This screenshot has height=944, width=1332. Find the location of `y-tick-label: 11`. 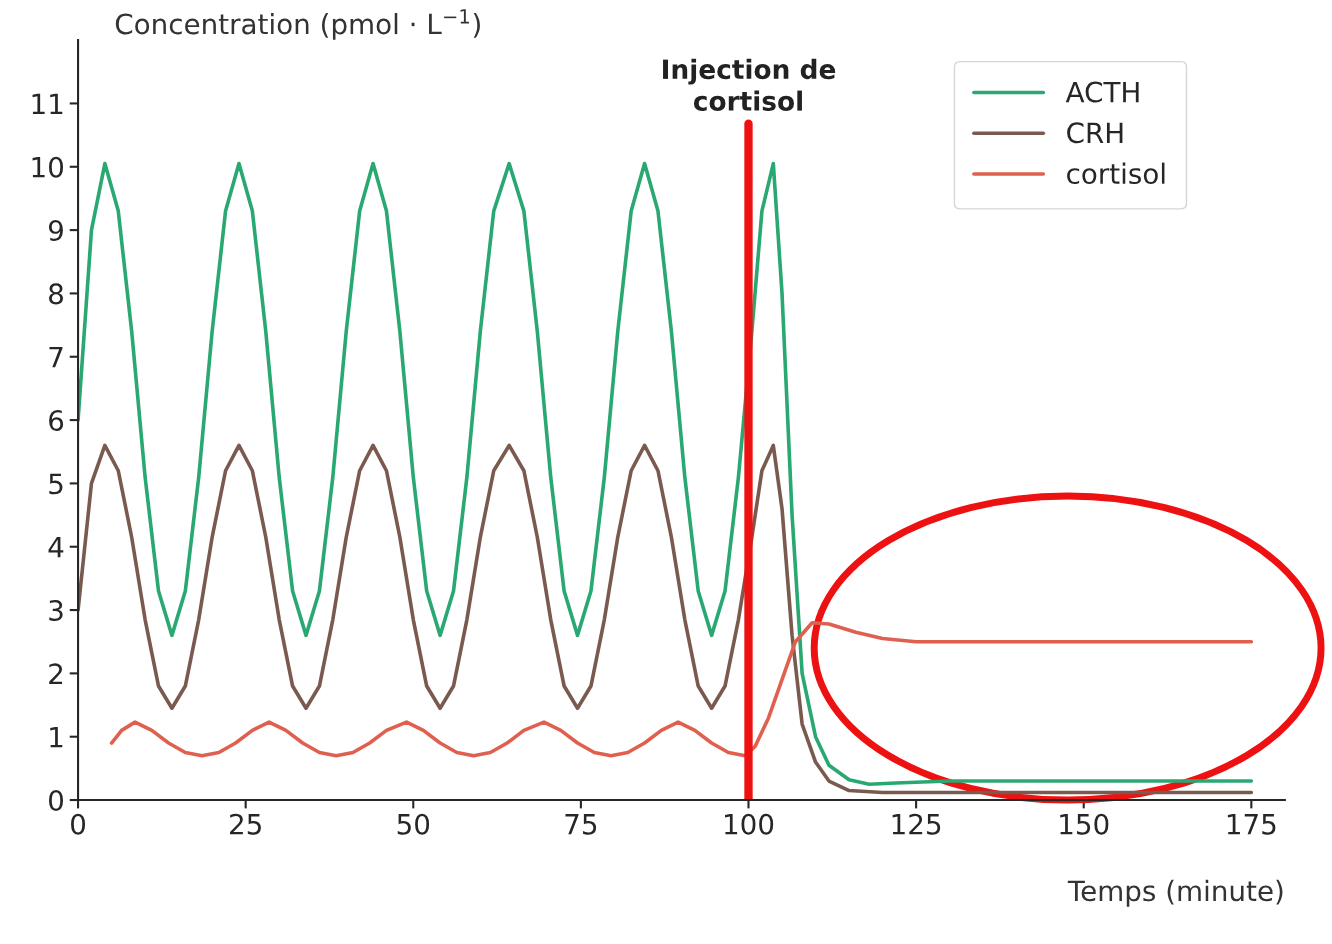

y-tick-label: 11 is located at coordinates (47, 103).